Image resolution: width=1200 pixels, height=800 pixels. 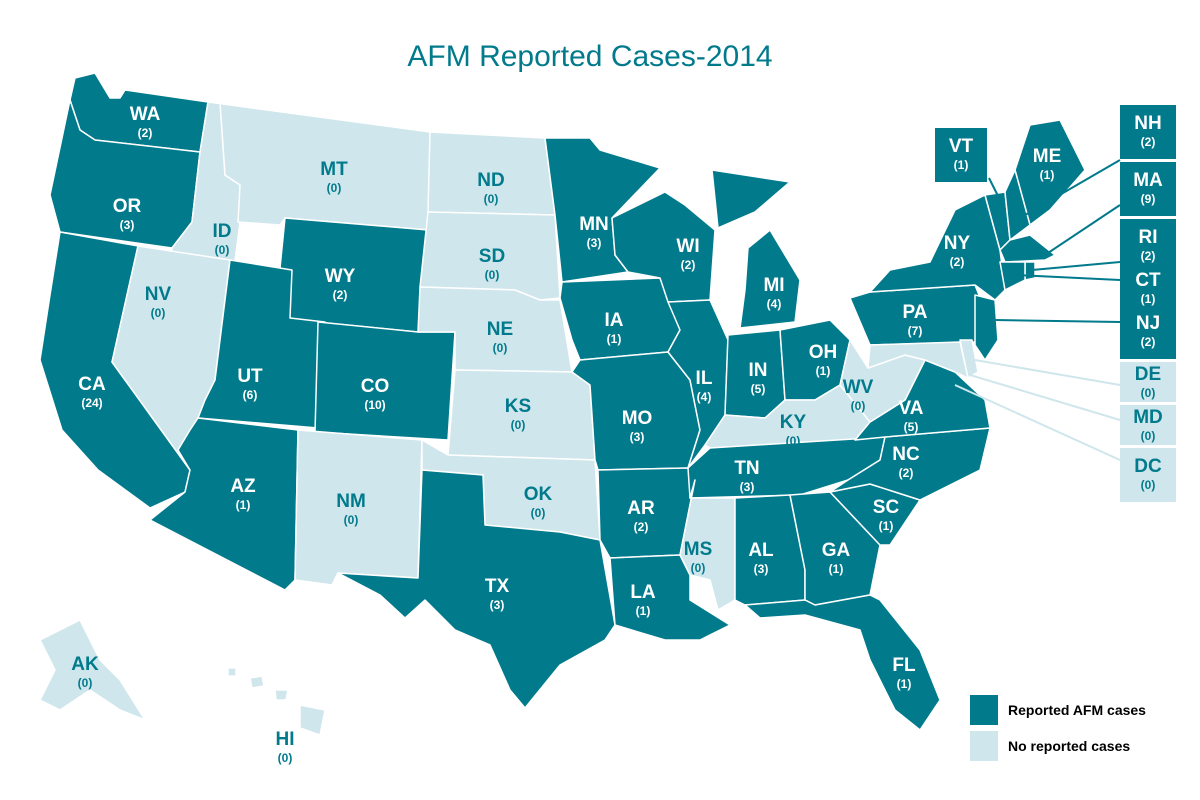 What do you see at coordinates (842, 662) in the screenshot?
I see `state-fl` at bounding box center [842, 662].